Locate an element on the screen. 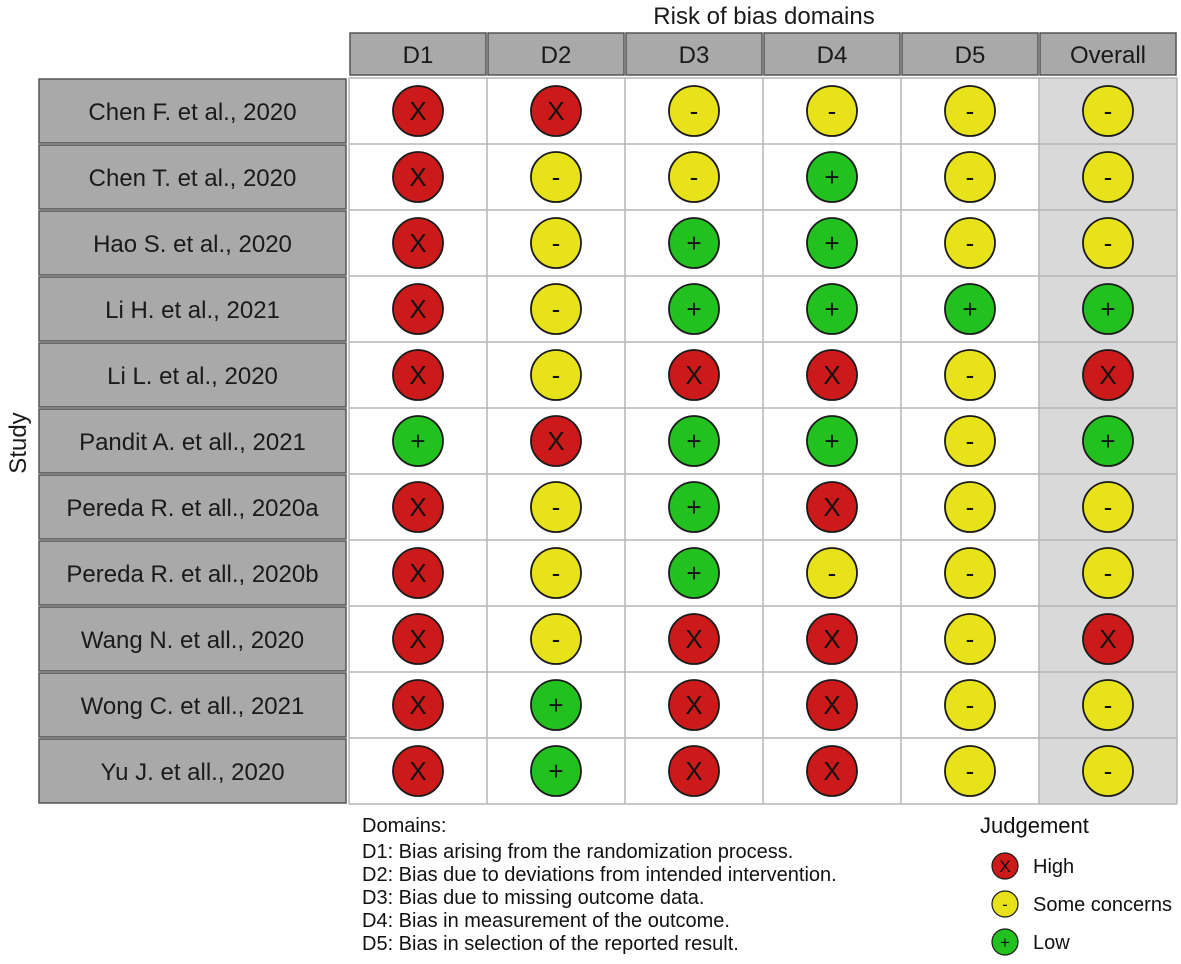 The image size is (1181, 964). column-header-label: D5 is located at coordinates (970, 55).